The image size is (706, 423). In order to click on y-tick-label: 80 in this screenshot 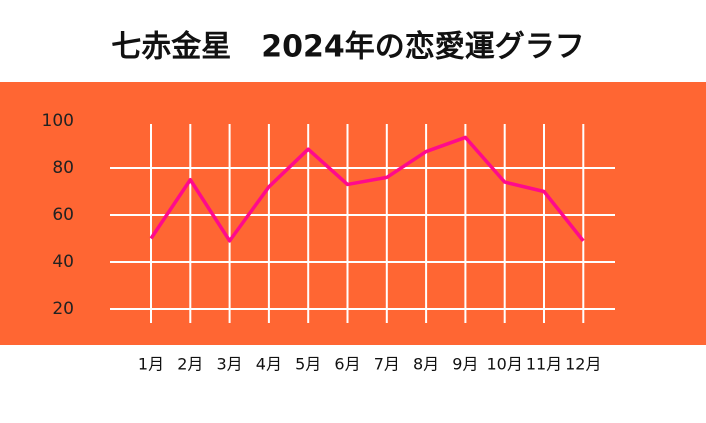, I will do `click(63, 168)`.